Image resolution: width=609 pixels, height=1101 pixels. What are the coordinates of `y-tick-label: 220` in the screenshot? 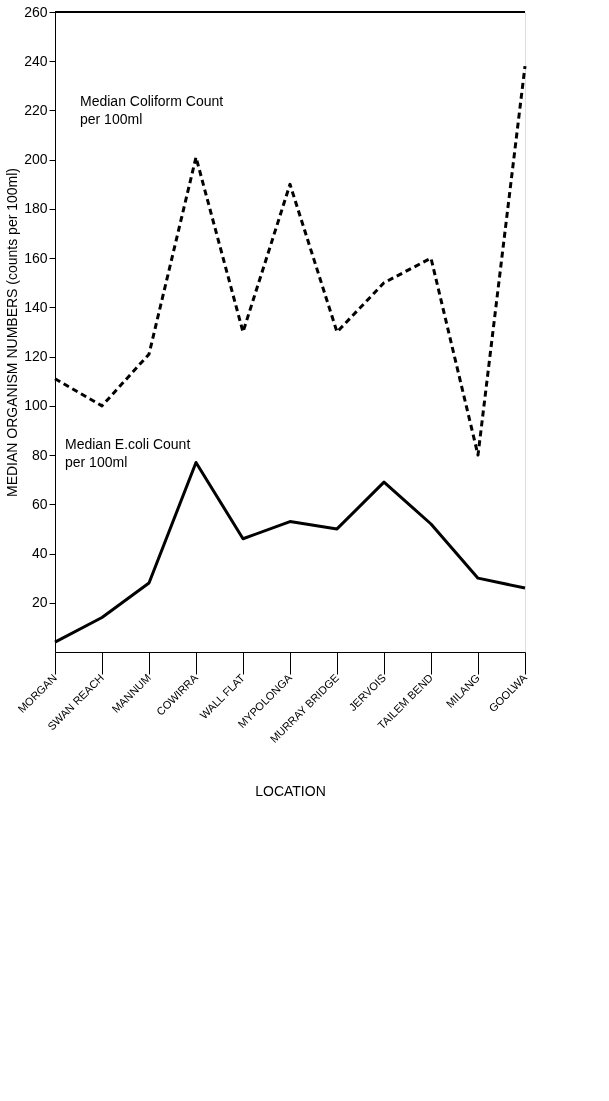 It's located at (36, 109).